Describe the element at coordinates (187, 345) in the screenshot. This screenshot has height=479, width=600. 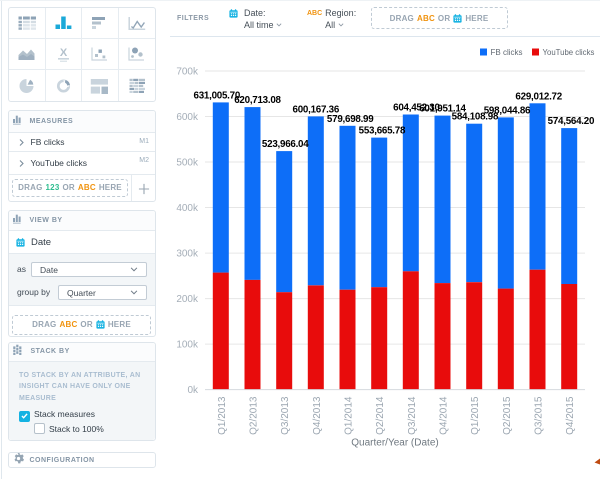
I see `svg-text: 100k` at that location.